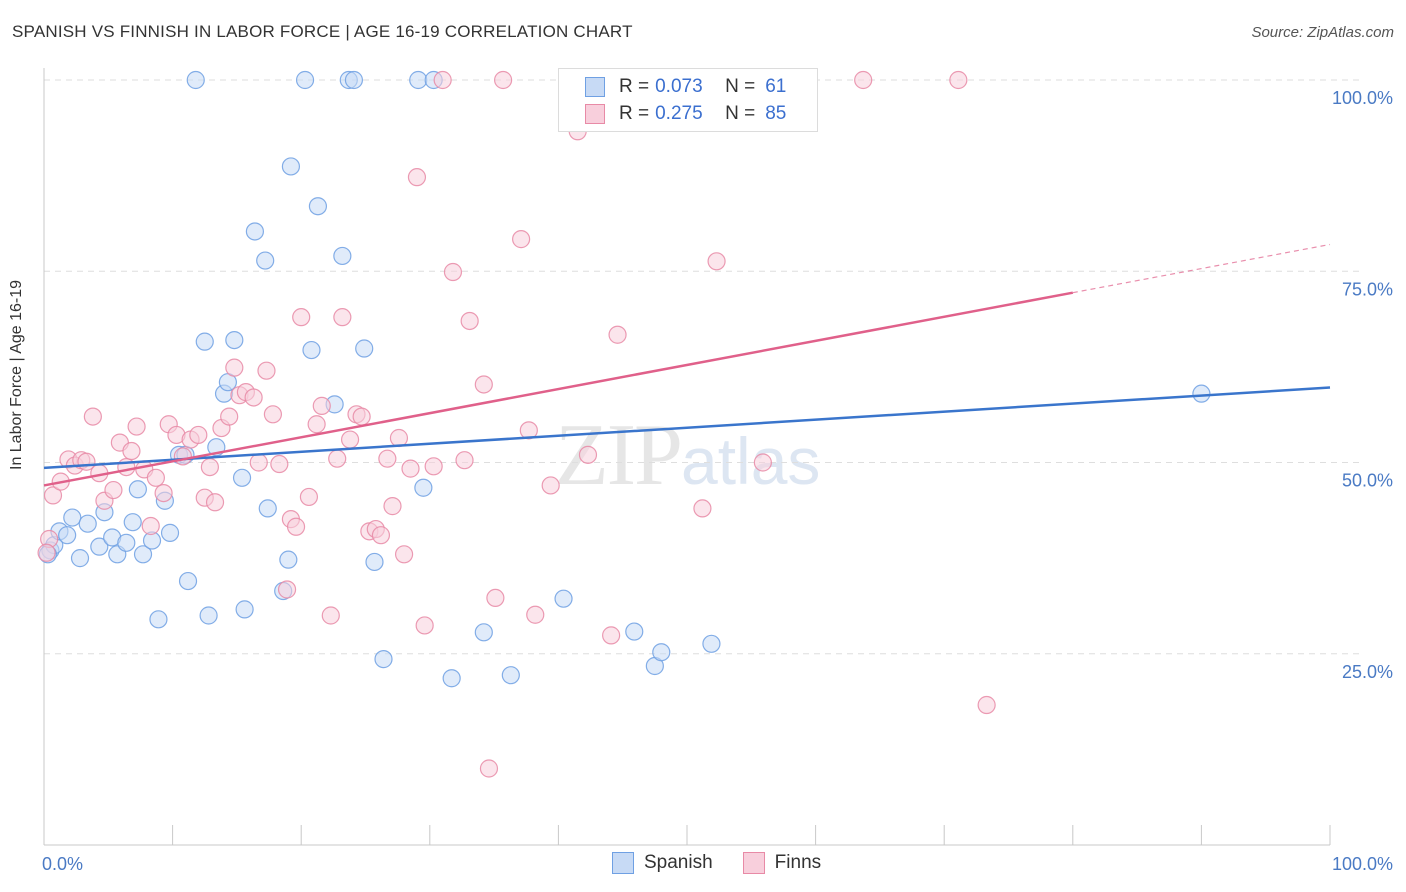 The image size is (1406, 892). What do you see at coordinates (776, 113) in the screenshot?
I see `n-value: 85` at bounding box center [776, 113].